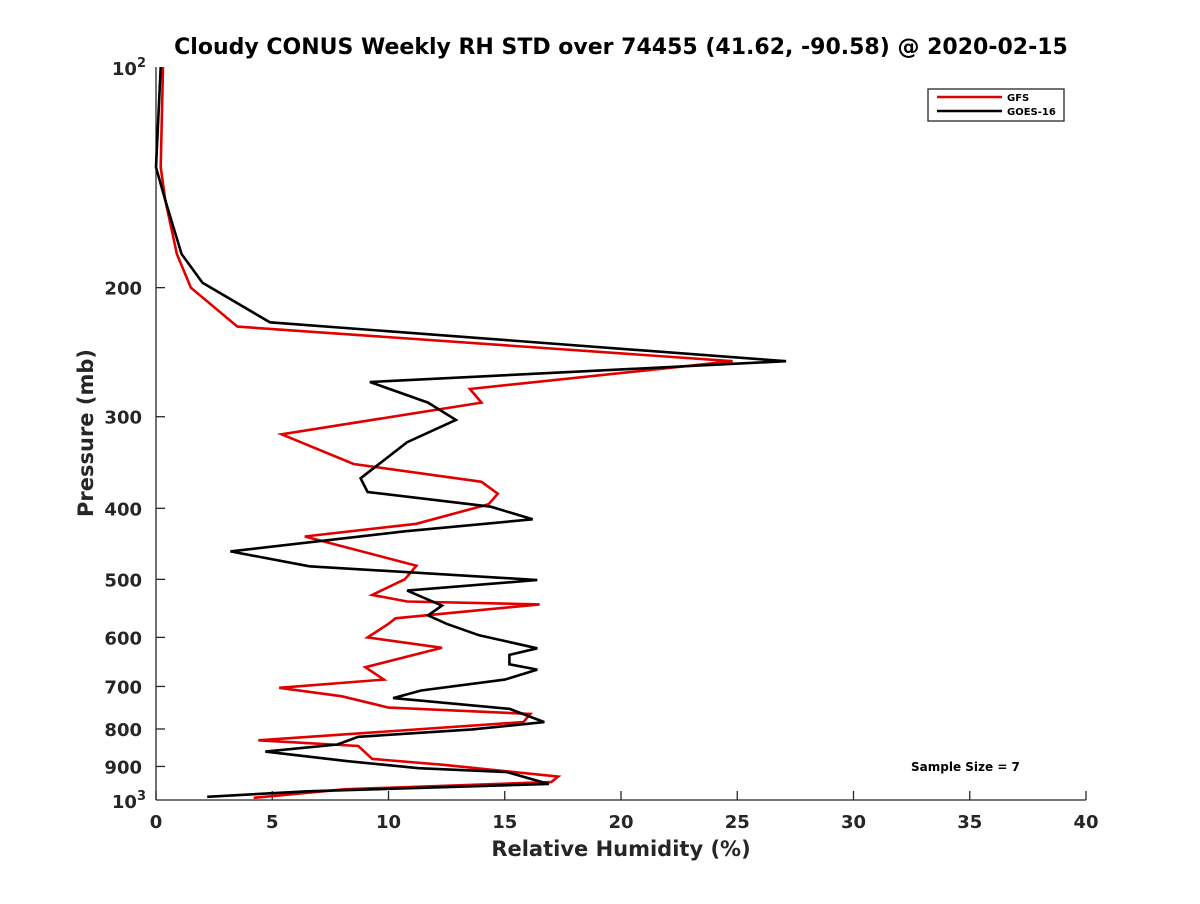 This screenshot has height=904, width=1200. I want to click on y-tick-label: 200, so click(123, 289).